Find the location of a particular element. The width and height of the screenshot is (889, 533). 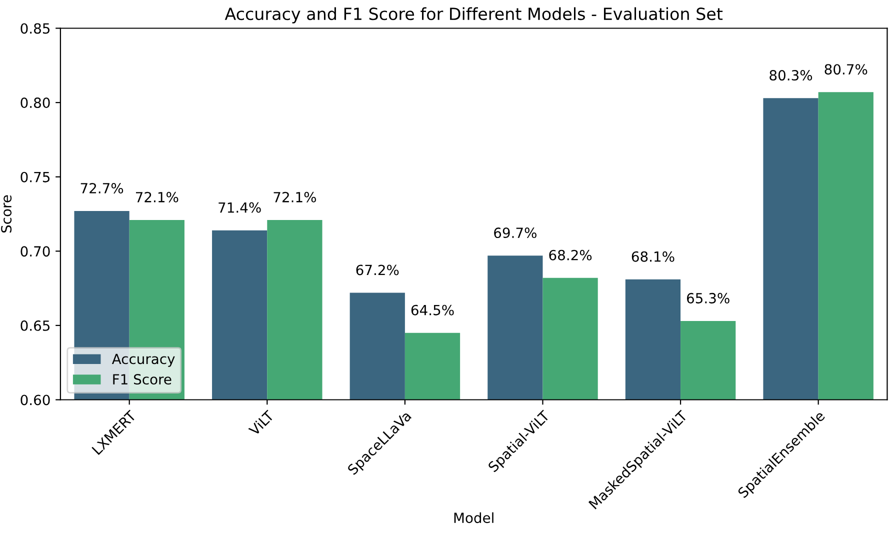

y-axis-title: Score is located at coordinates (6, 214).